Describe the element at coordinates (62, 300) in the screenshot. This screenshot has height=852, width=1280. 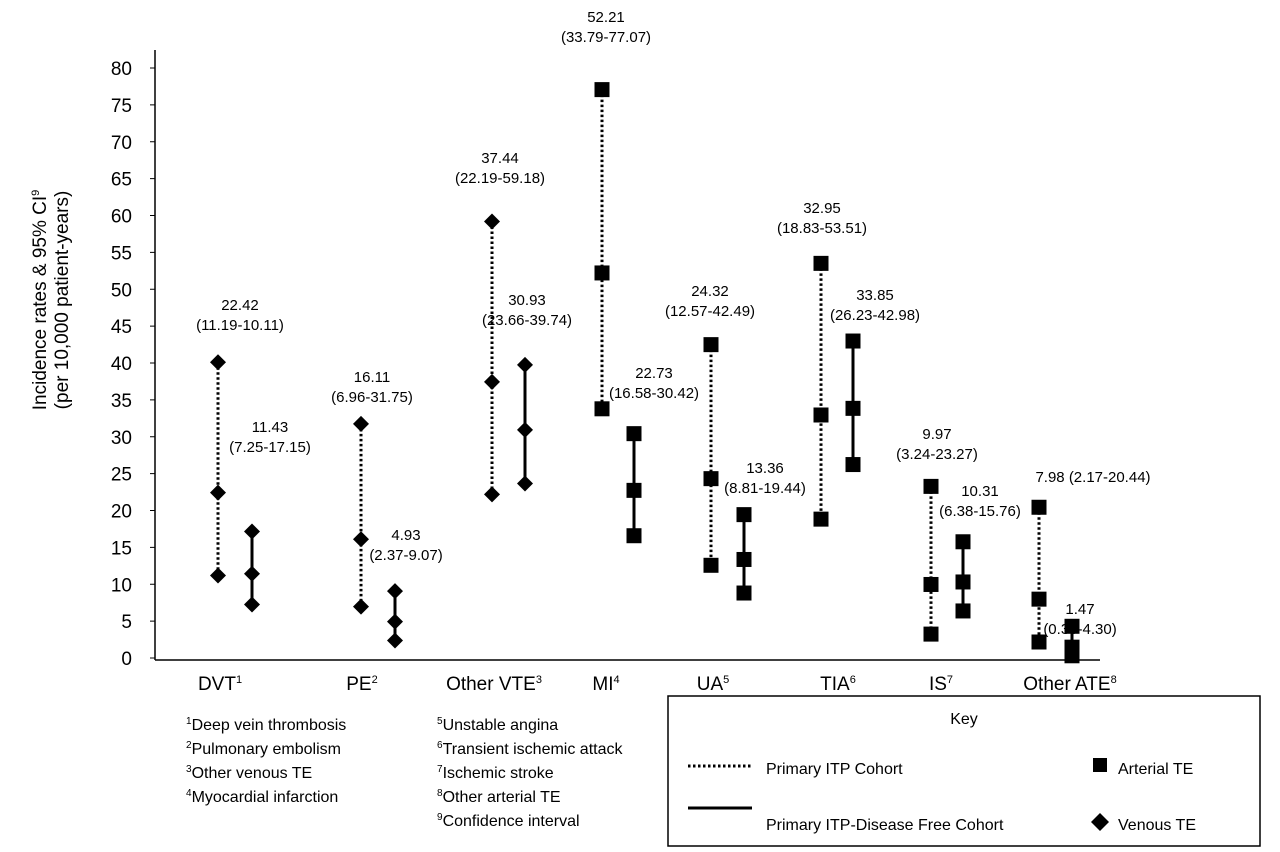
I see `svg-text: (per 10,000 patient-years)` at that location.